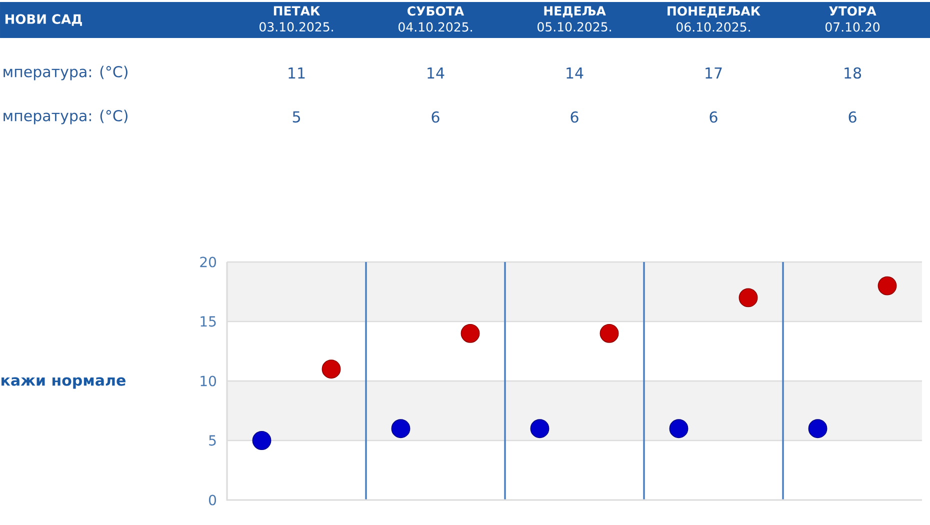  I want to click on text: НЕДЕЉА 05.10.2025., so click(574, 19).